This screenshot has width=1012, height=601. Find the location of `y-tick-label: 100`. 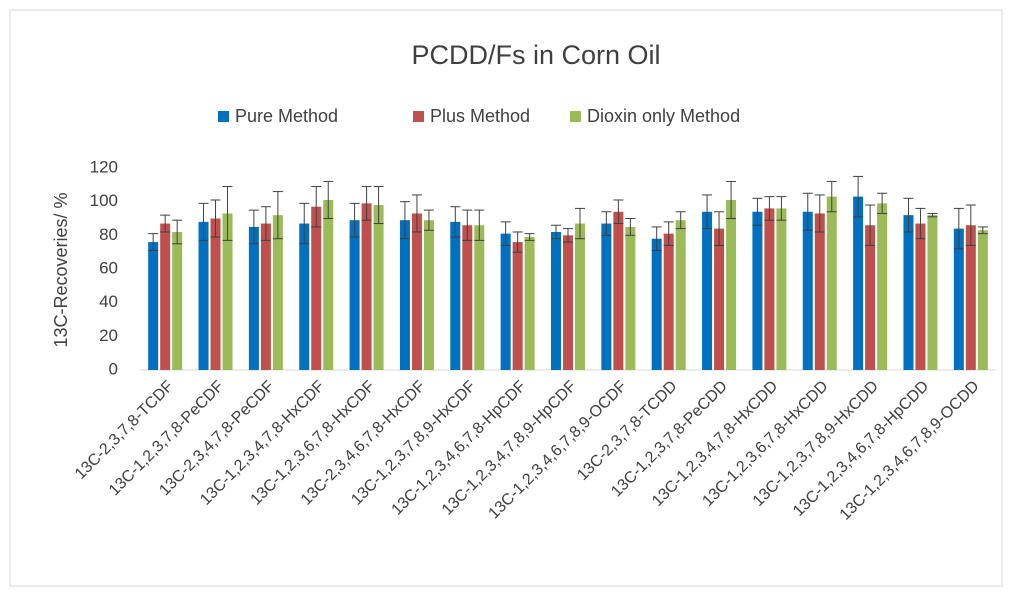

y-tick-label: 100 is located at coordinates (104, 200).